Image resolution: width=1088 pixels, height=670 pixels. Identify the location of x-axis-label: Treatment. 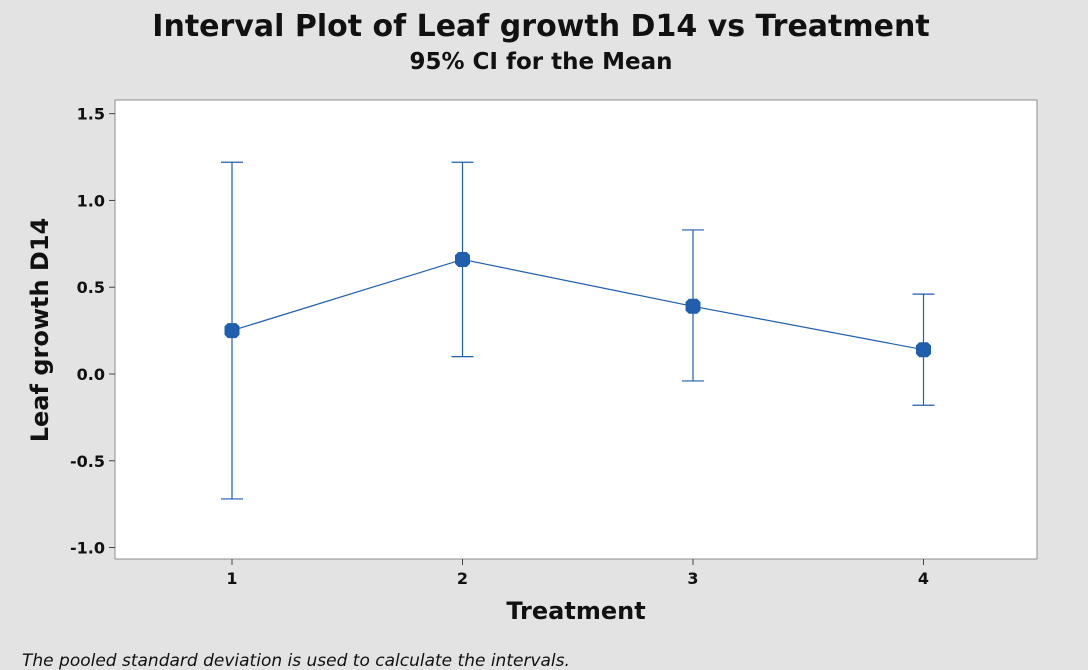
(575, 611).